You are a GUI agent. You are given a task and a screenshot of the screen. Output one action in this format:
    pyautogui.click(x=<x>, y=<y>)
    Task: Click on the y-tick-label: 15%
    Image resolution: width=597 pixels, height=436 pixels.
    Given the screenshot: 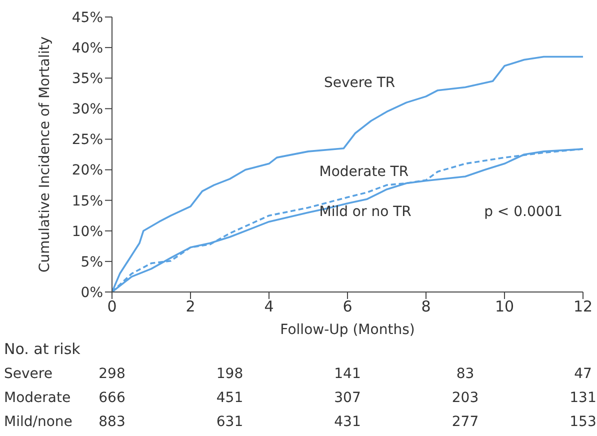 What is the action you would take?
    pyautogui.click(x=87, y=201)
    